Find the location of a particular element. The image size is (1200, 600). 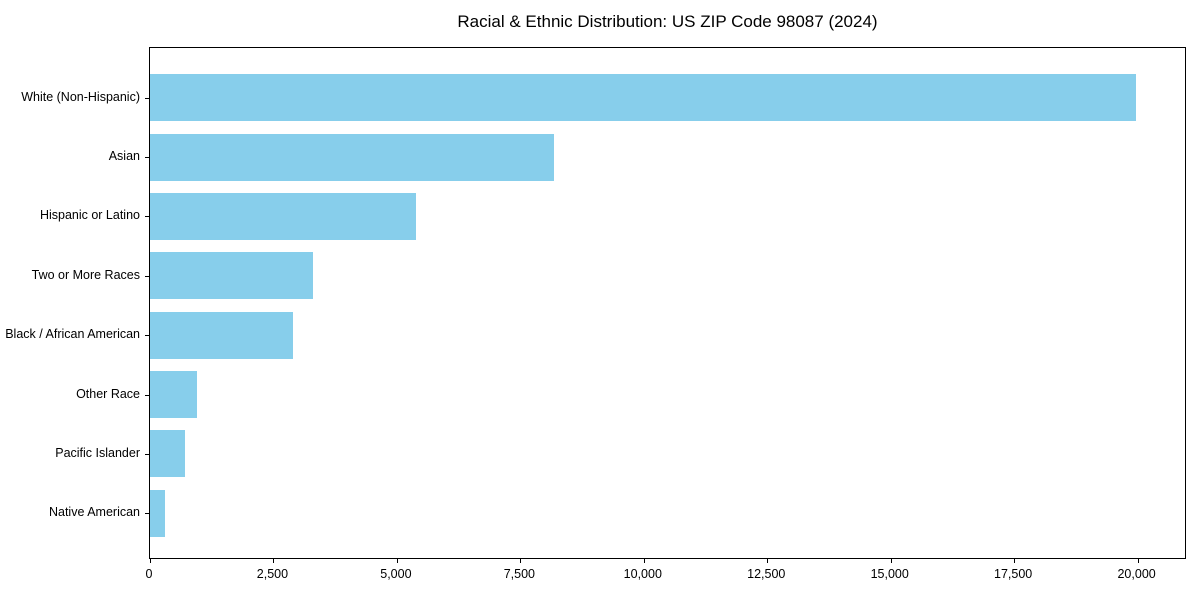

y-axis-label: Other Race is located at coordinates (108, 393).